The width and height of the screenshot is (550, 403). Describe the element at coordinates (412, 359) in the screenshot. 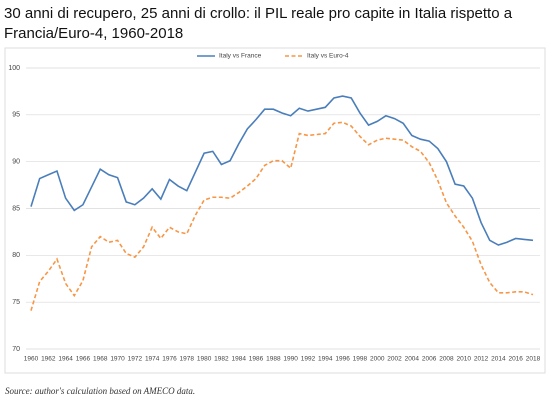

I see `x-tick-label: 2004` at that location.